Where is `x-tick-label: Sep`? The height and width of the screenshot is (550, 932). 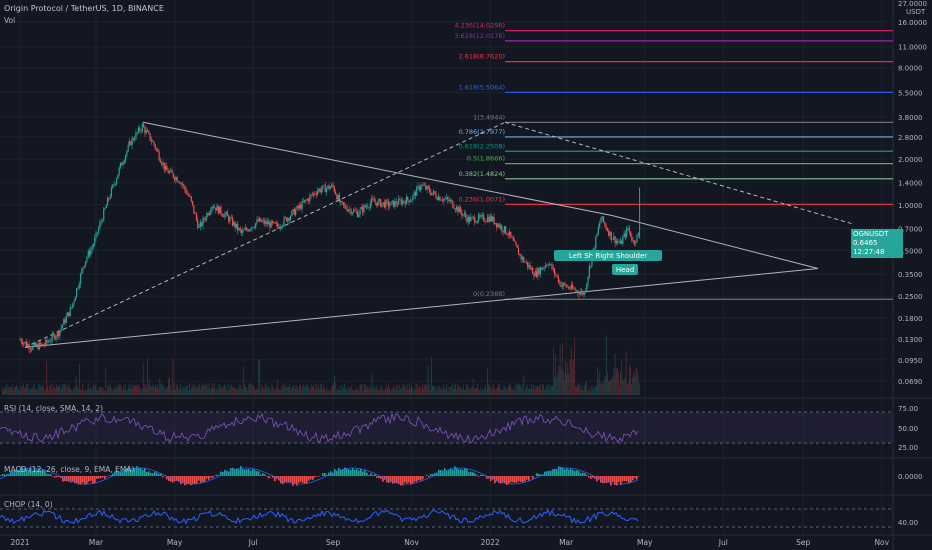
x-tick-label: Sep is located at coordinates (803, 542).